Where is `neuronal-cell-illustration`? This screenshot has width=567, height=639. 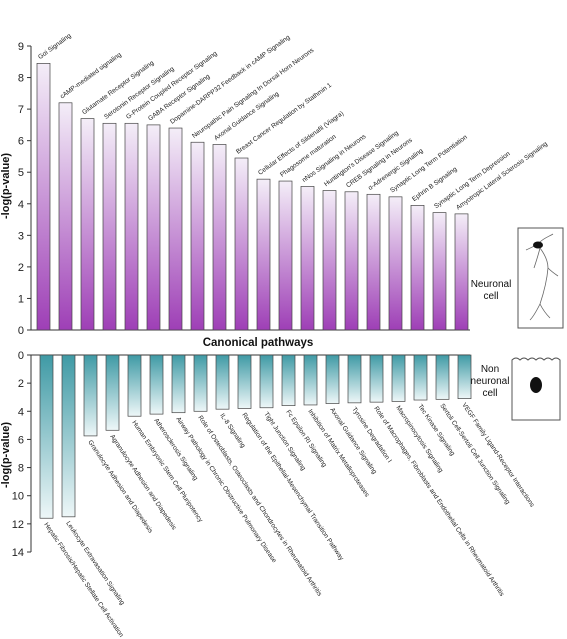
neuronal-cell-illustration is located at coordinates (540, 278).